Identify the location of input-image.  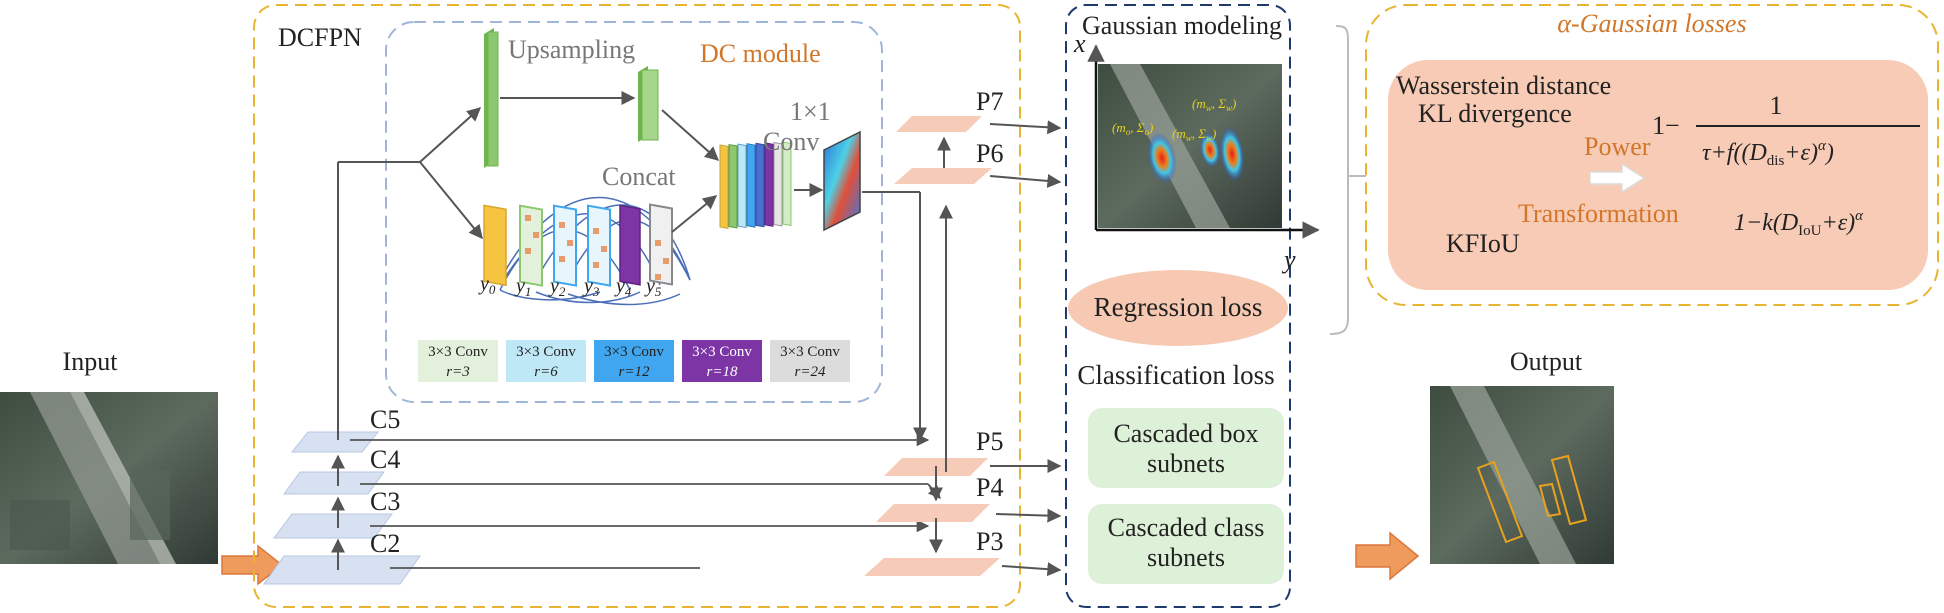
(109, 478).